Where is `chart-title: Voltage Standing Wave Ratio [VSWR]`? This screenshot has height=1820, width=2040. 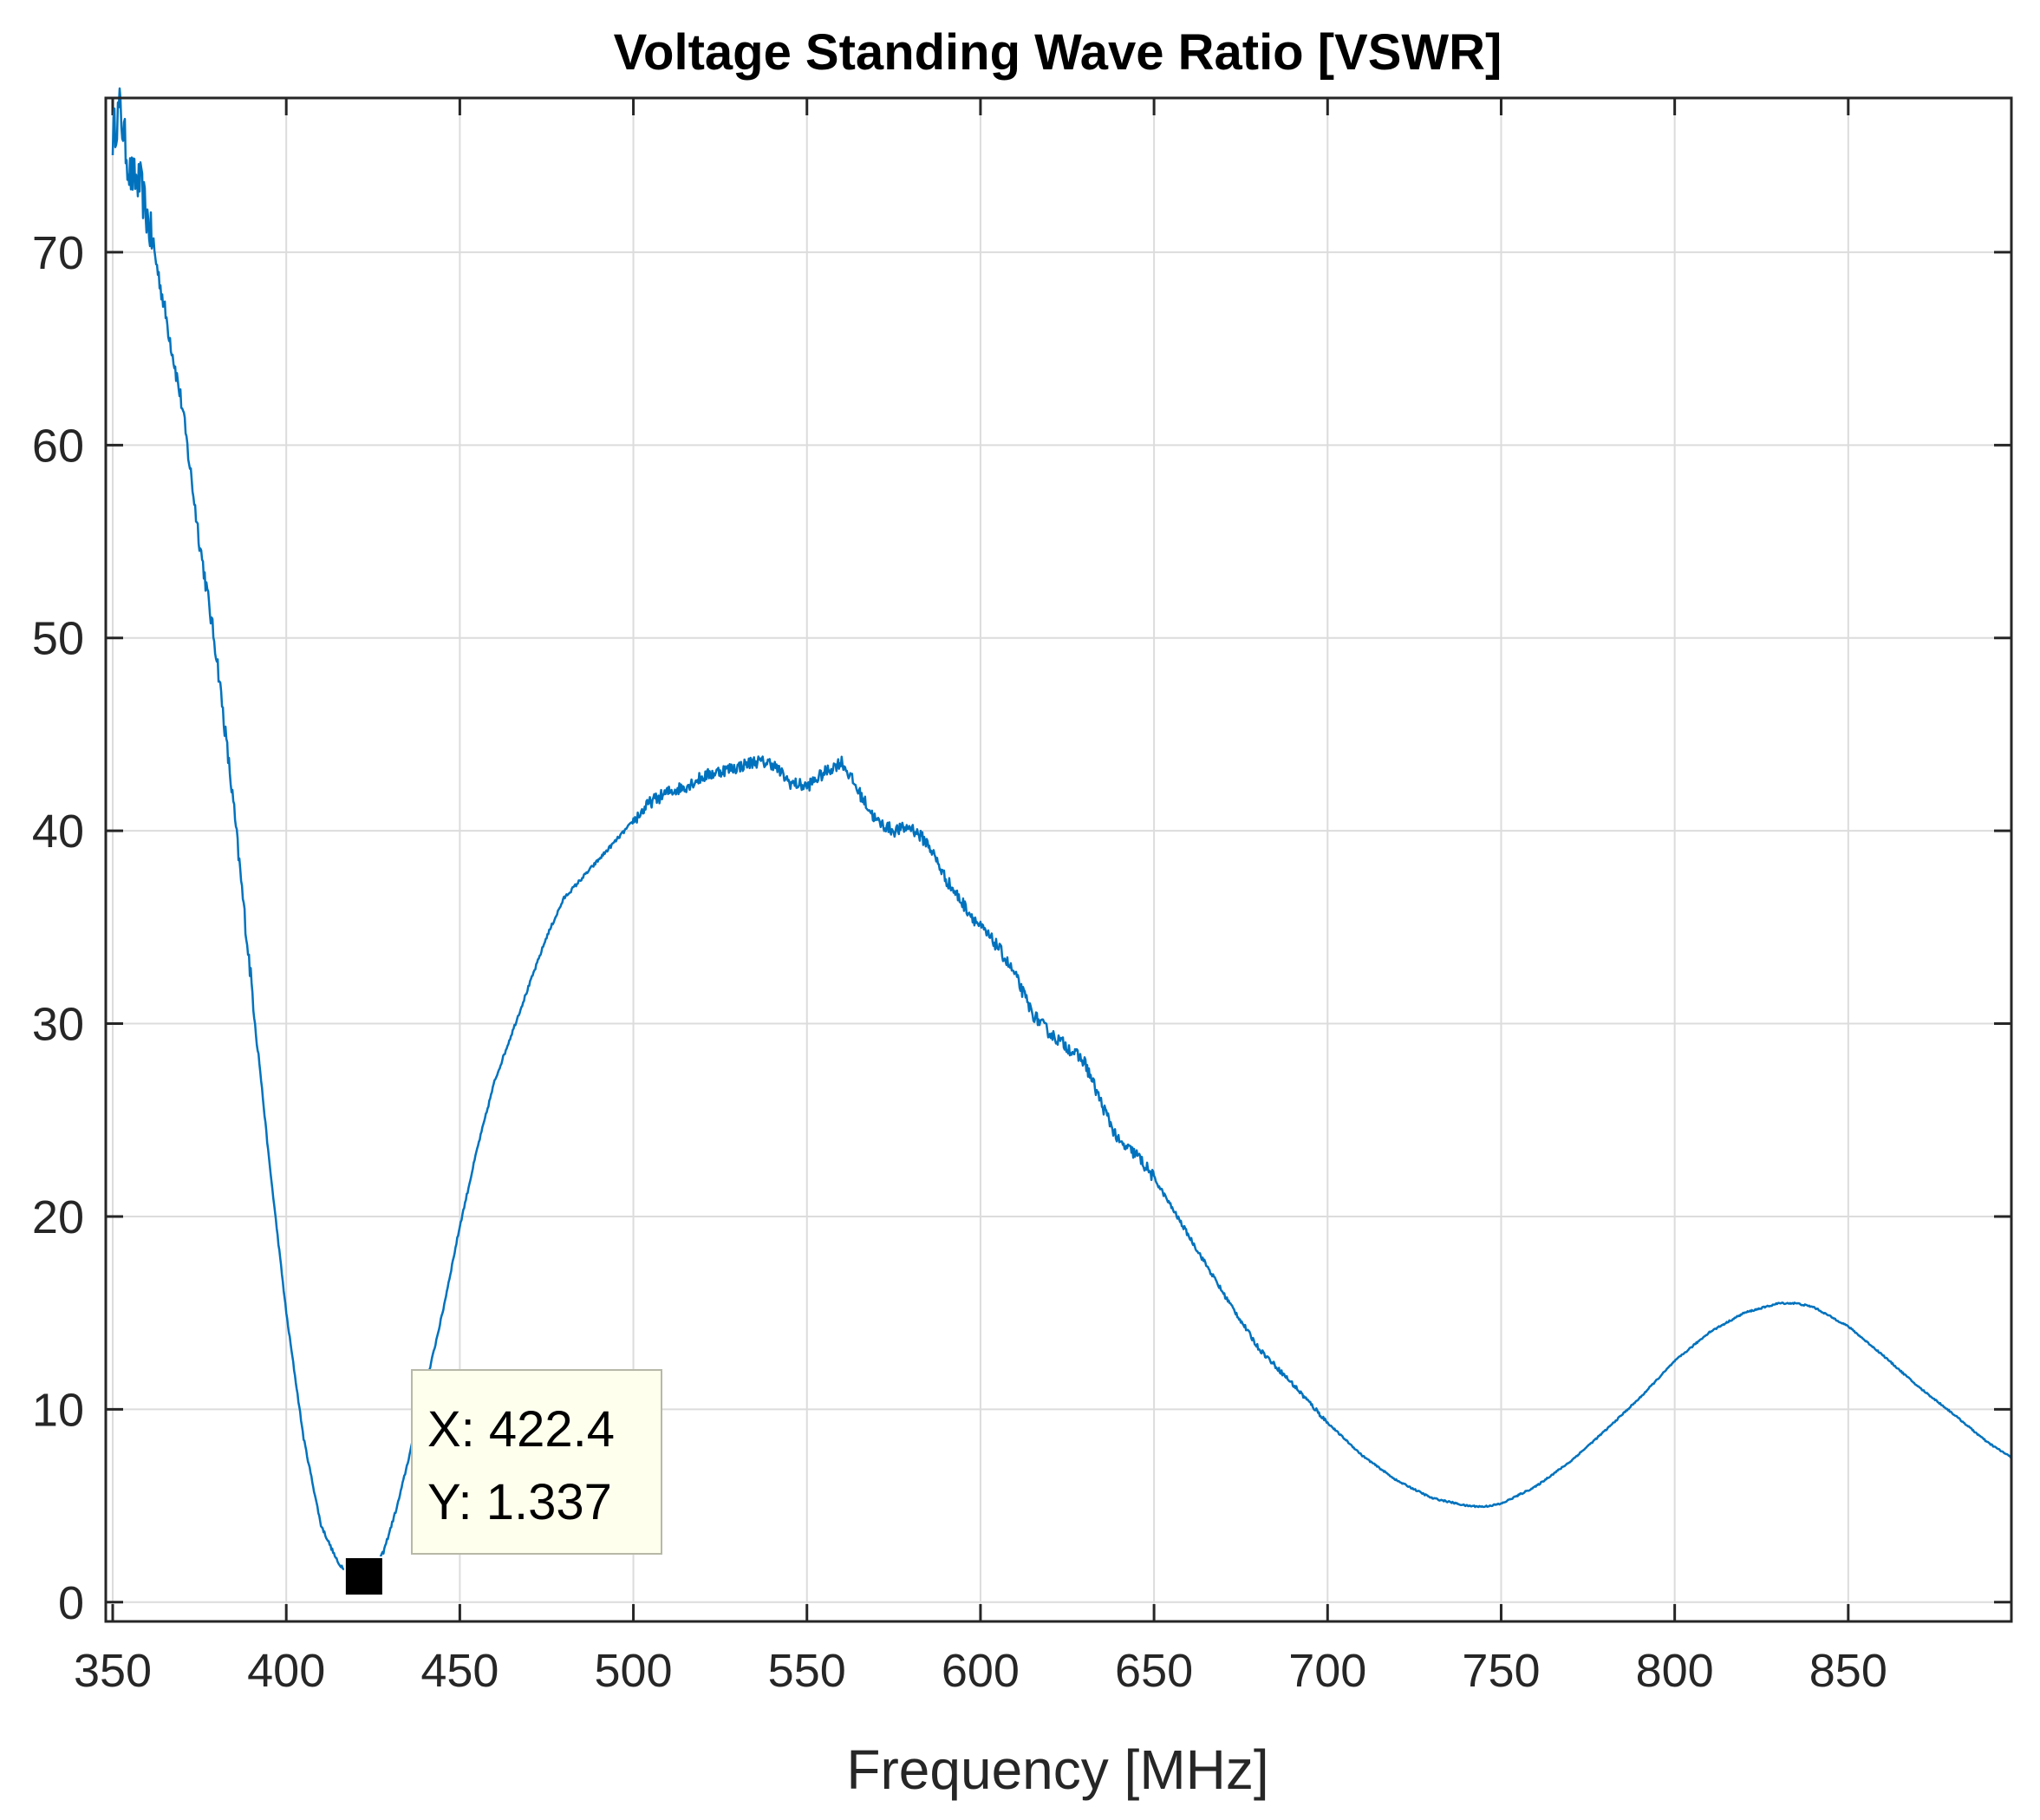
chart-title: Voltage Standing Wave Ratio [VSWR] is located at coordinates (1058, 52).